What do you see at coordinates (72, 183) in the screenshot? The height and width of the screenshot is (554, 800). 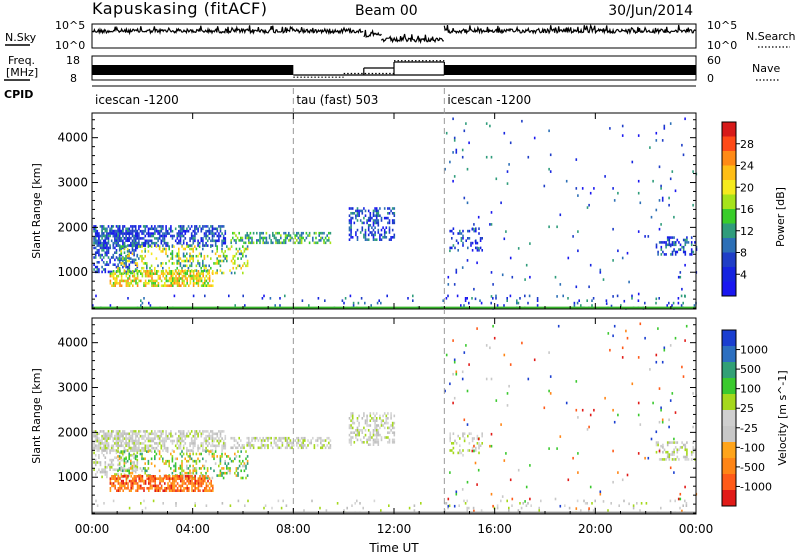 I see `power-ytick-label-2: 3000` at bounding box center [72, 183].